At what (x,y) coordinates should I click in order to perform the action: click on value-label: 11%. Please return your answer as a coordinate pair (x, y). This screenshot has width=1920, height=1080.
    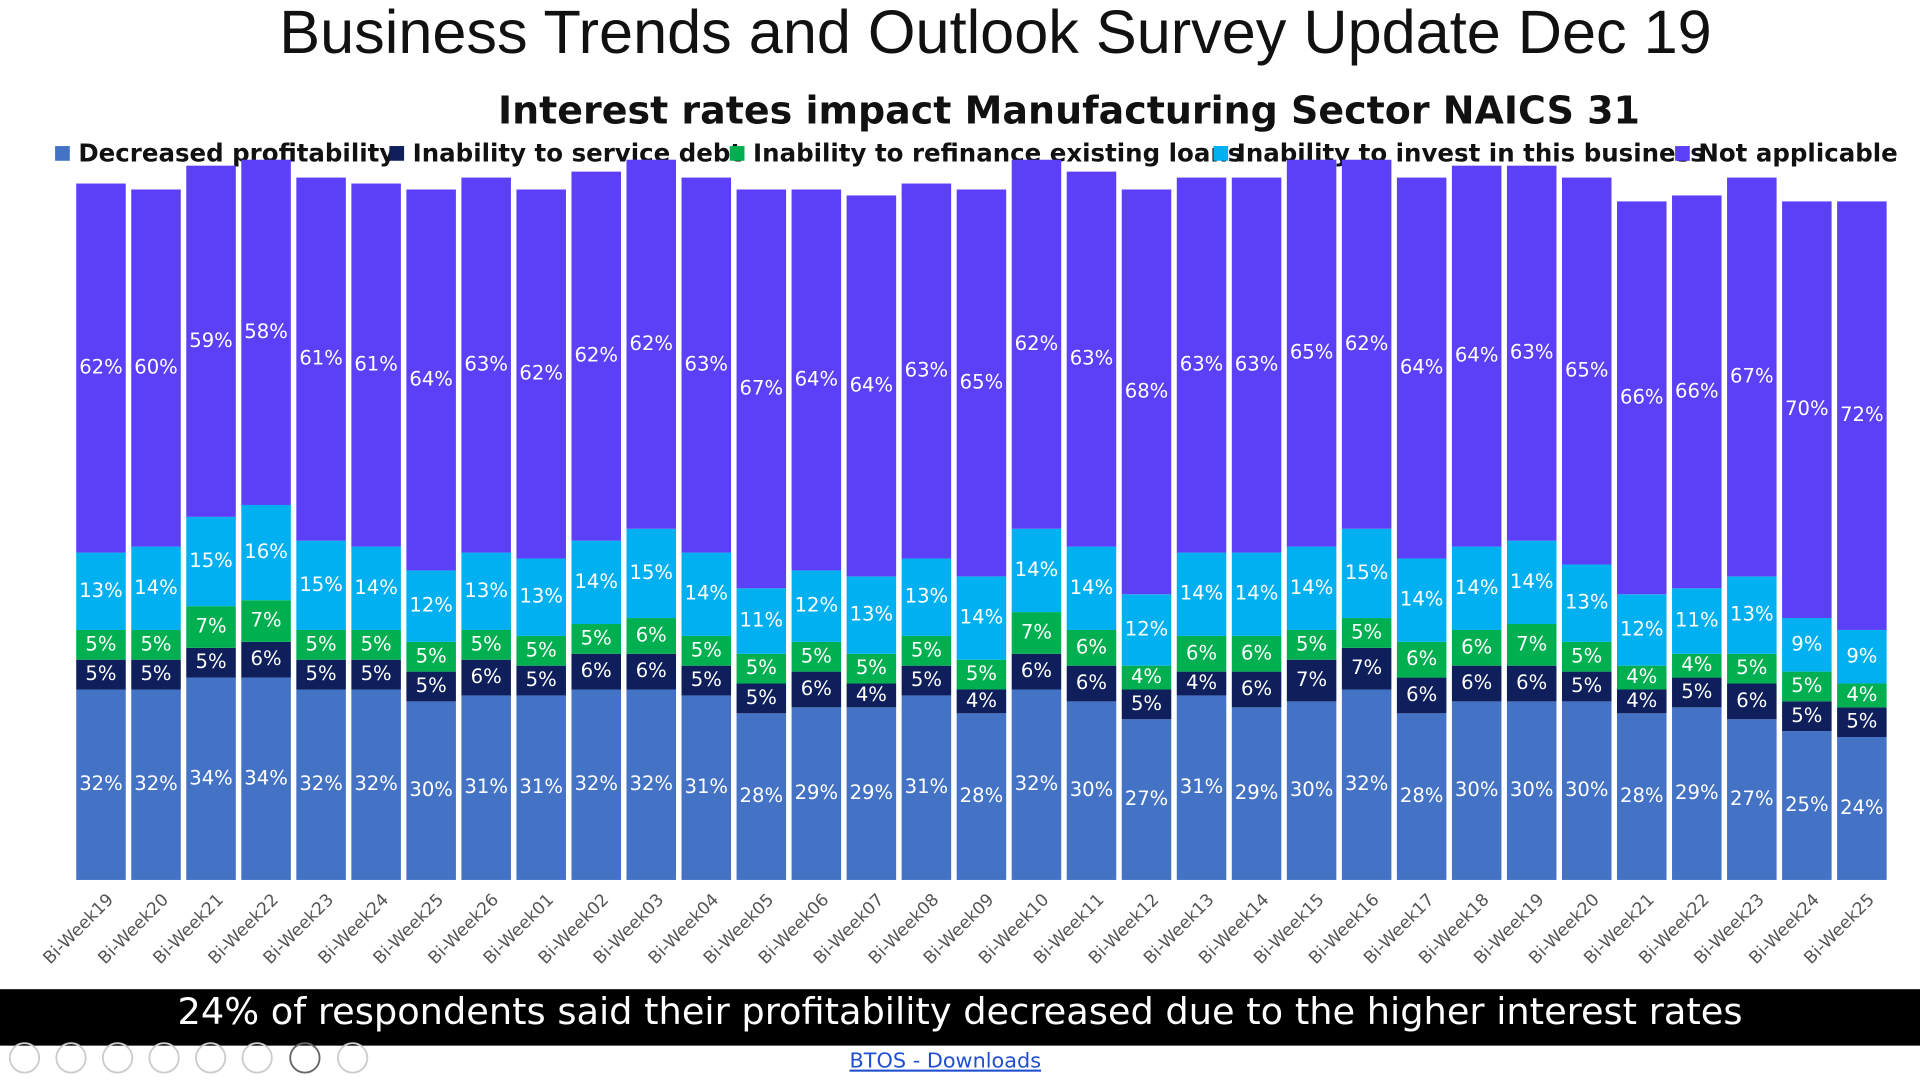
    Looking at the image, I should click on (1697, 620).